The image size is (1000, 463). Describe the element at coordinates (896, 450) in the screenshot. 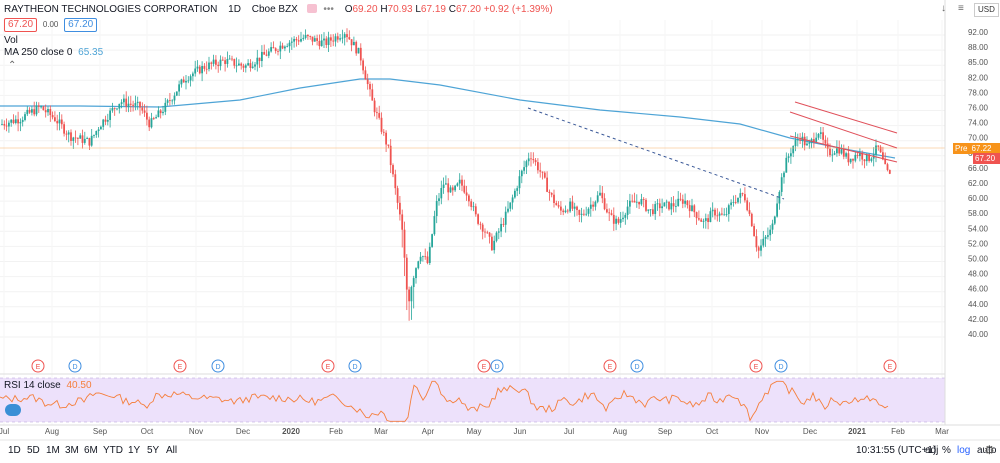

I see `clock-readout: 10:31:55 (UTC+1)` at that location.